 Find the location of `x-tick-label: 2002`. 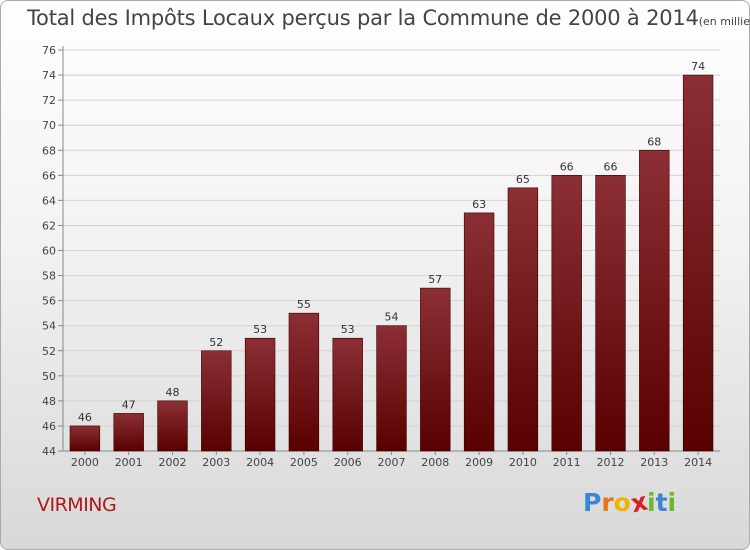

x-tick-label: 2002 is located at coordinates (173, 462).